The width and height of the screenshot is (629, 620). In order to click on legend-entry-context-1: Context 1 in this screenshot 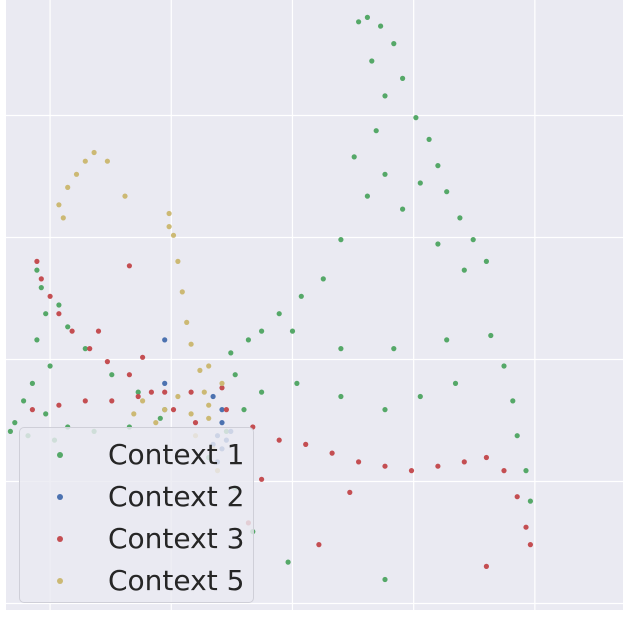, I will do `click(136, 454)`.